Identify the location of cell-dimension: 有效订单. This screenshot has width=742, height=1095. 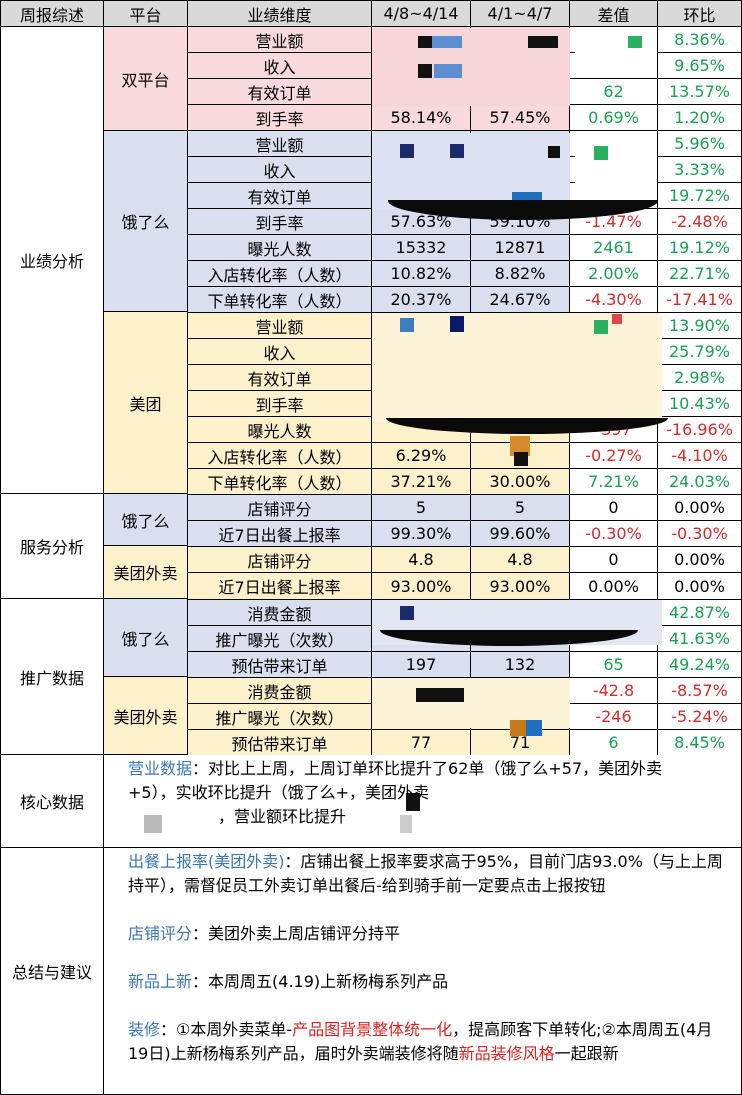
(280, 378).